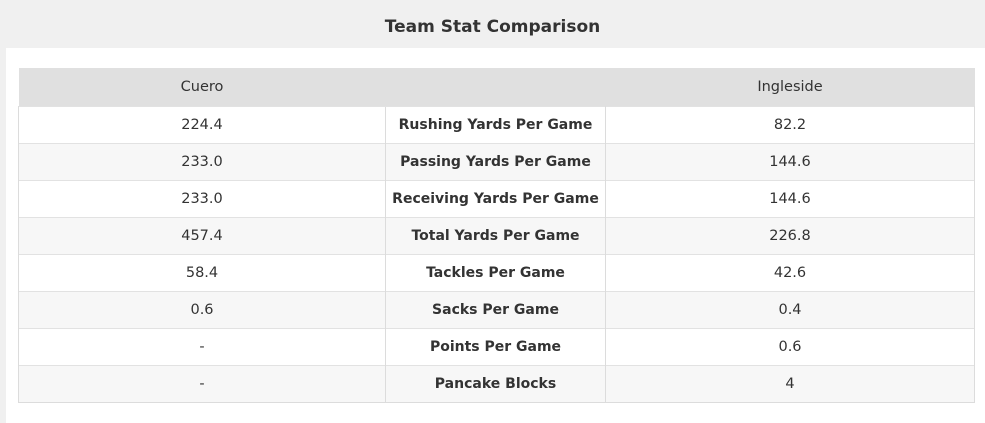 The image size is (985, 423). I want to click on column-header-away-team: Ingleside, so click(790, 87).